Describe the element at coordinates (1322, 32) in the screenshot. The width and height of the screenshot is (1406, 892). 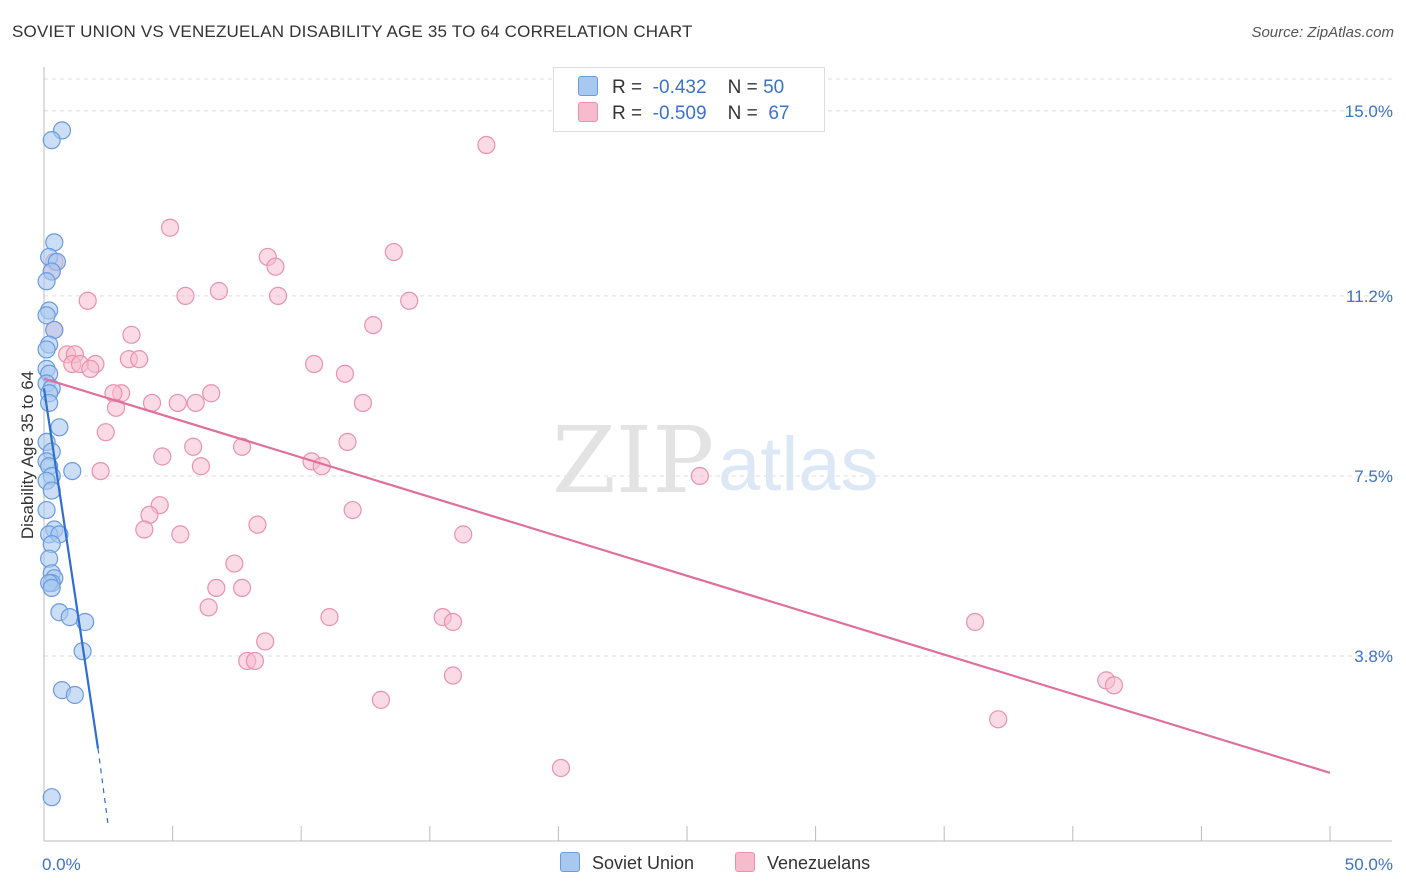
I see `source-label: Source: ZipAtlas.com` at that location.